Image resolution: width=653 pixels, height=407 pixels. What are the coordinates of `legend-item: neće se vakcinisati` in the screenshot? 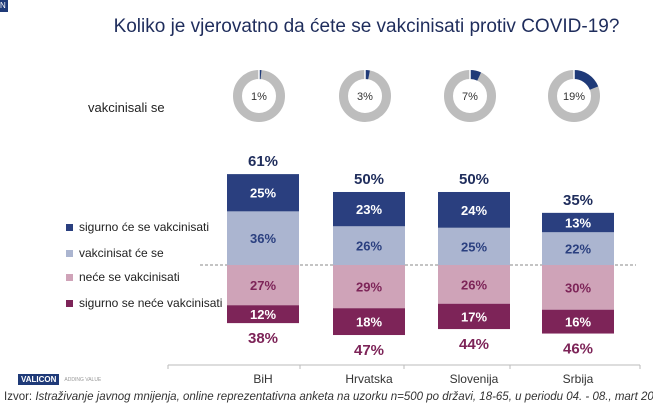 It's located at (123, 277).